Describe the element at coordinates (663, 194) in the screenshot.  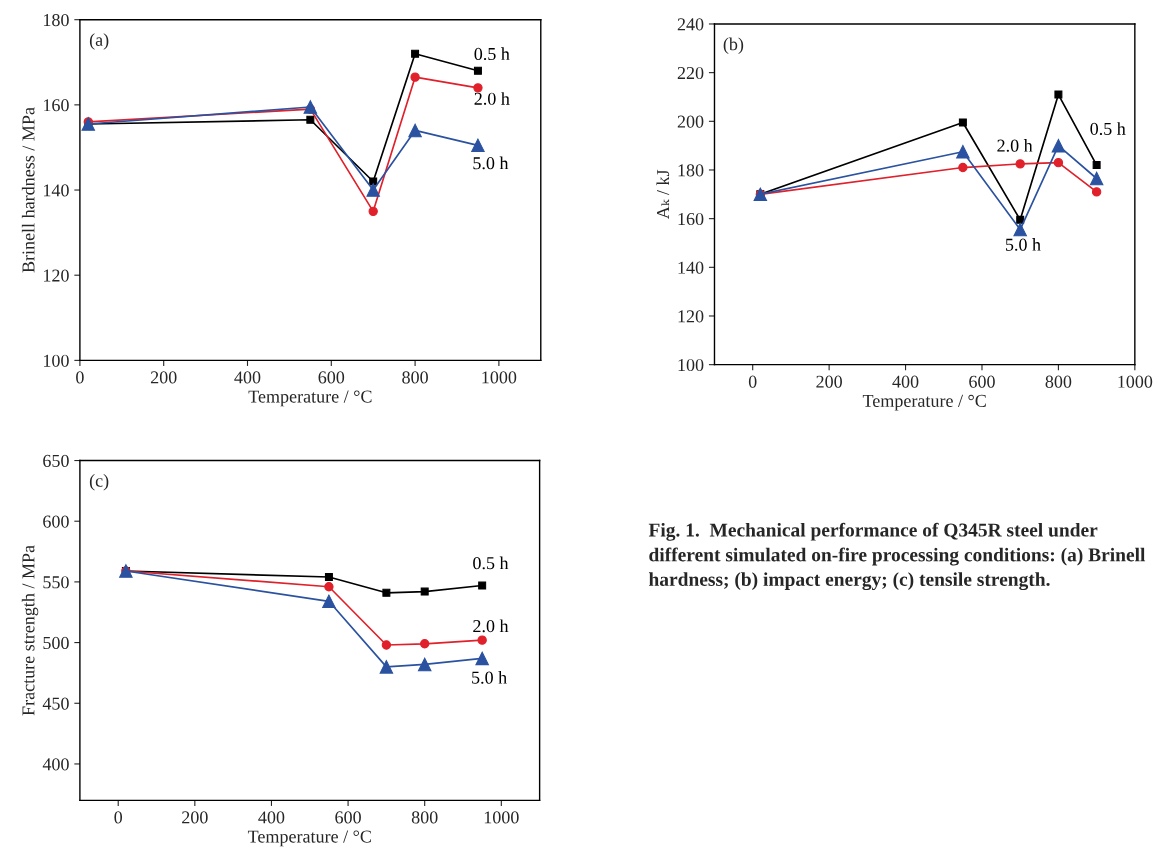
I see `y-axis-title: Aₖ / kJ` at that location.